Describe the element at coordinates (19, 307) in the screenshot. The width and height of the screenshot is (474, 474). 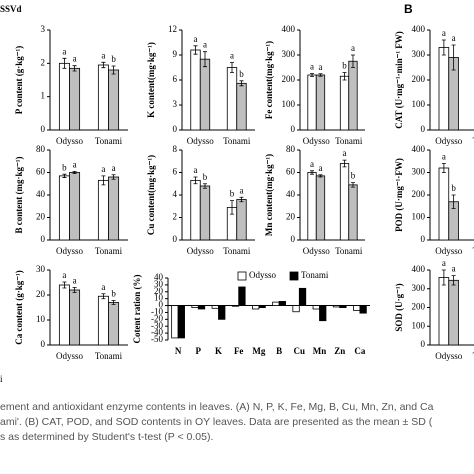
I see `y-axis-label: Ca content (g·kg⁻¹)` at that location.